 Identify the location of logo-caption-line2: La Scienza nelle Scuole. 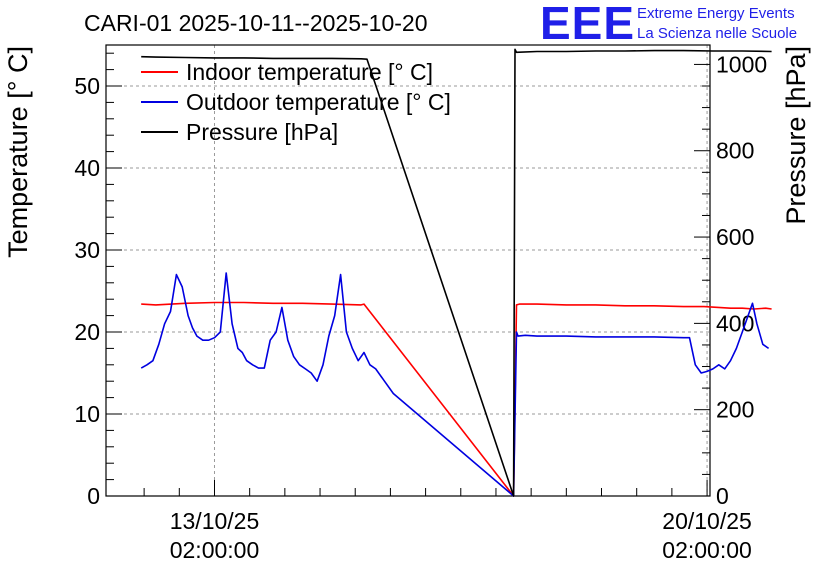
(717, 33).